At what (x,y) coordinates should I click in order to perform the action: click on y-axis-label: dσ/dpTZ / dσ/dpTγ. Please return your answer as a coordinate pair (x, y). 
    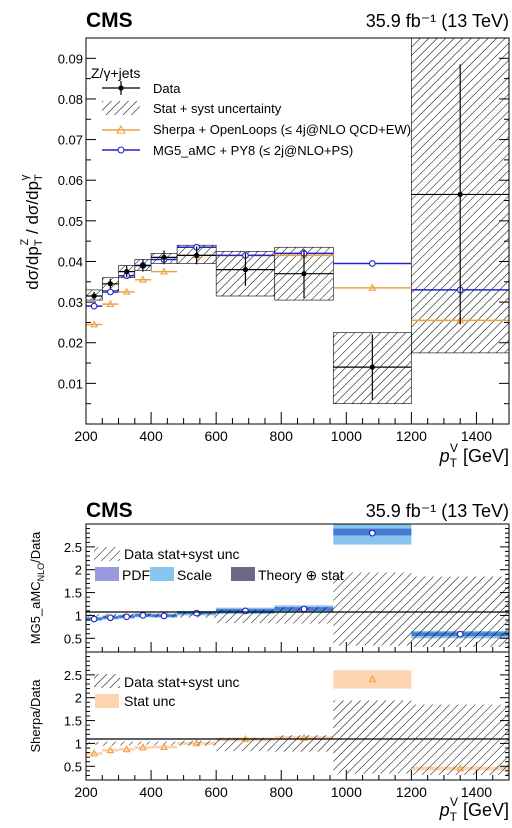
    Looking at the image, I should click on (32, 232).